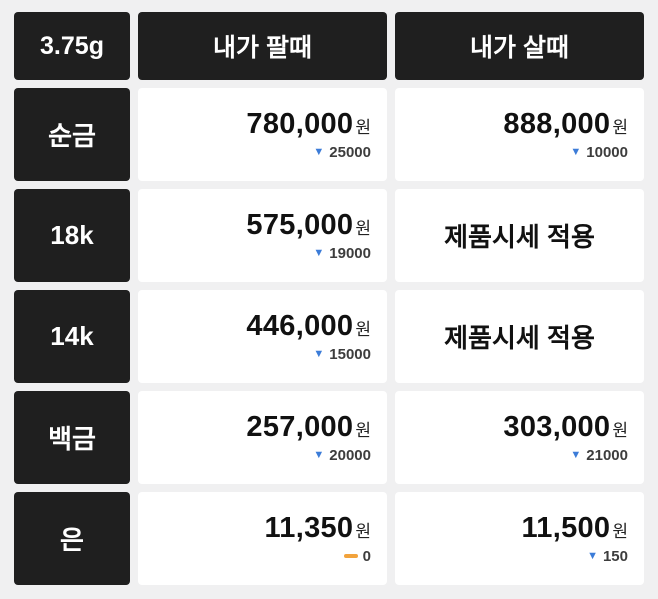 The image size is (658, 599). What do you see at coordinates (300, 426) in the screenshot?
I see `price-value: 257,000` at bounding box center [300, 426].